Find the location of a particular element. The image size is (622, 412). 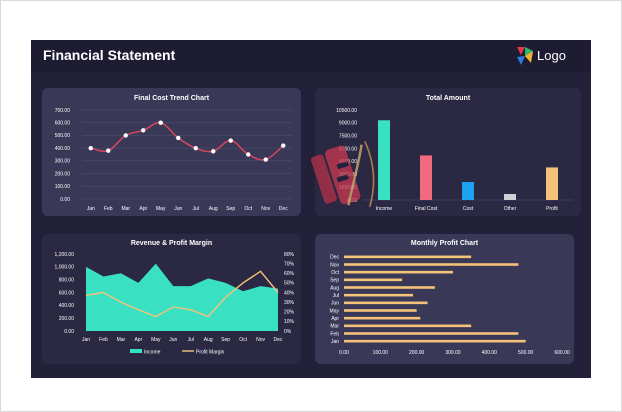

y-tick-label: 200.00 is located at coordinates (63, 174).